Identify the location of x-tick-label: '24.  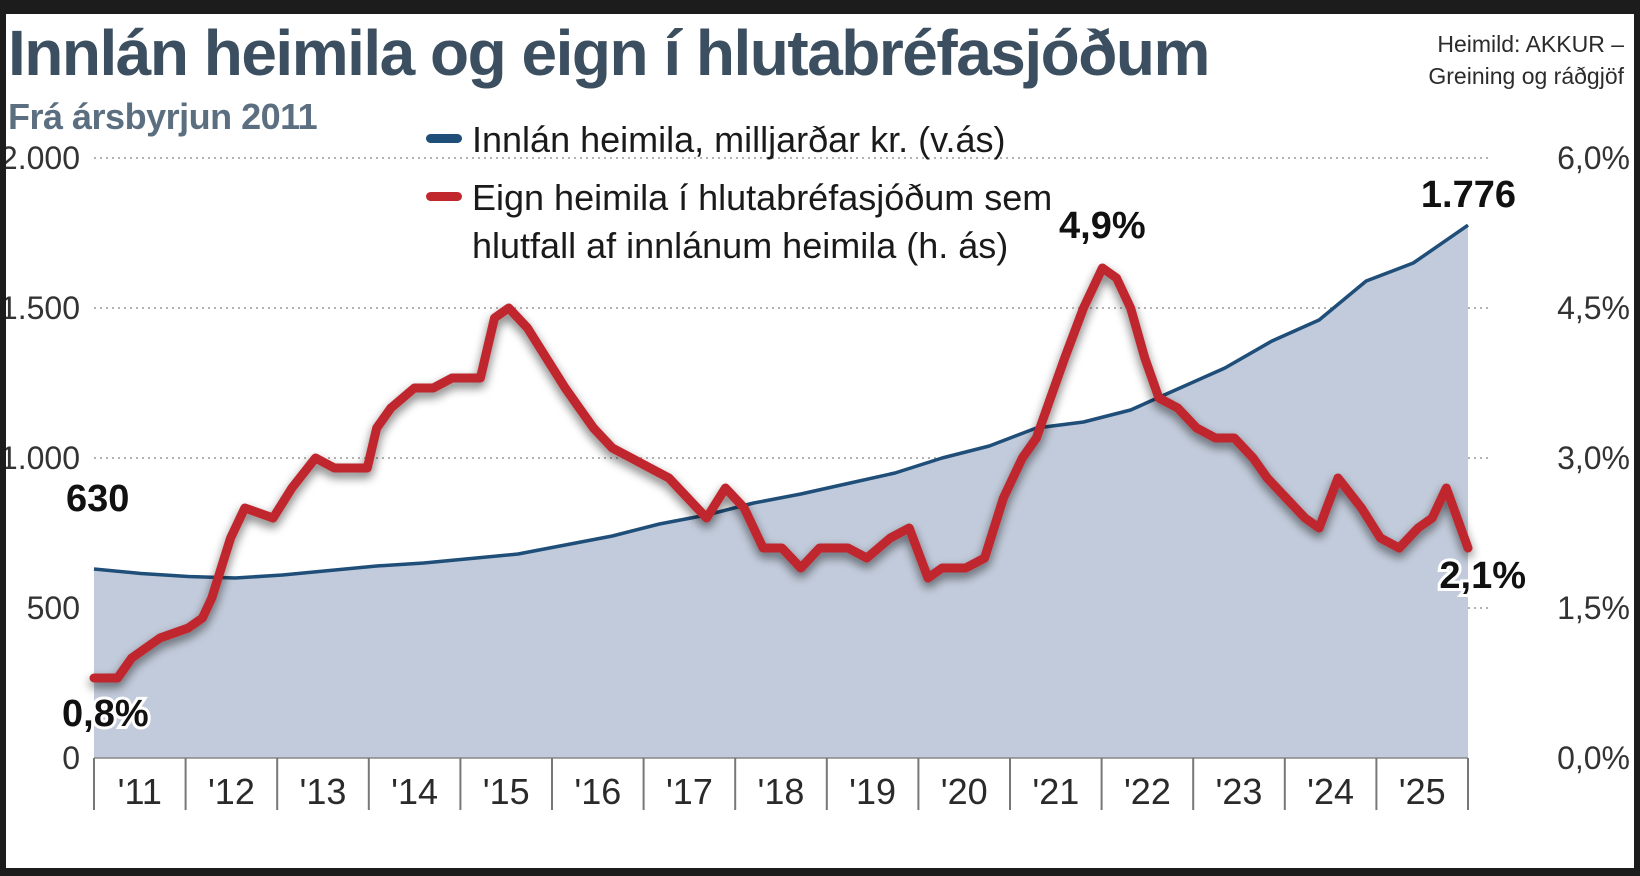
(1330, 791).